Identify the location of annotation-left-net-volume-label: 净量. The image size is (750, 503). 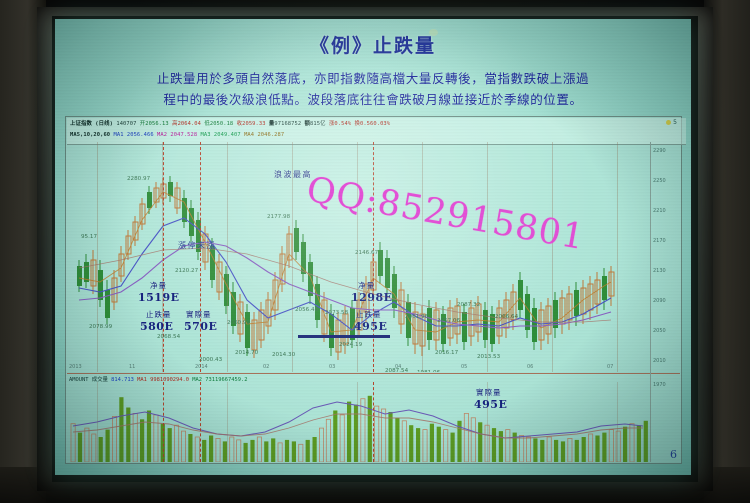
(158, 285).